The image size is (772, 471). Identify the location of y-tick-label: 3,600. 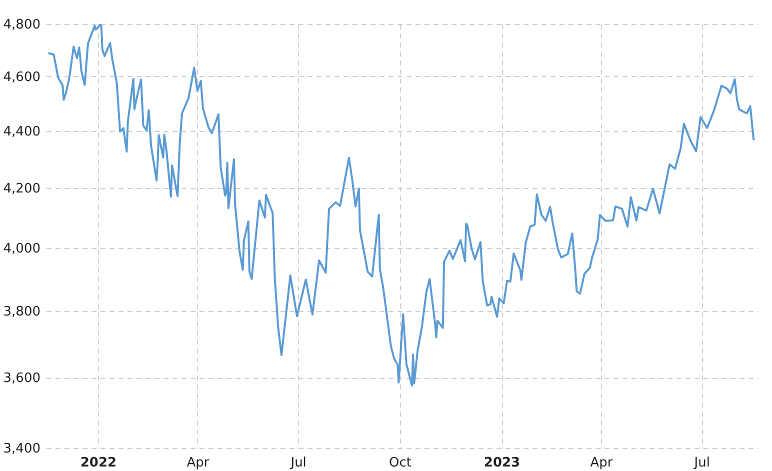
(21, 378).